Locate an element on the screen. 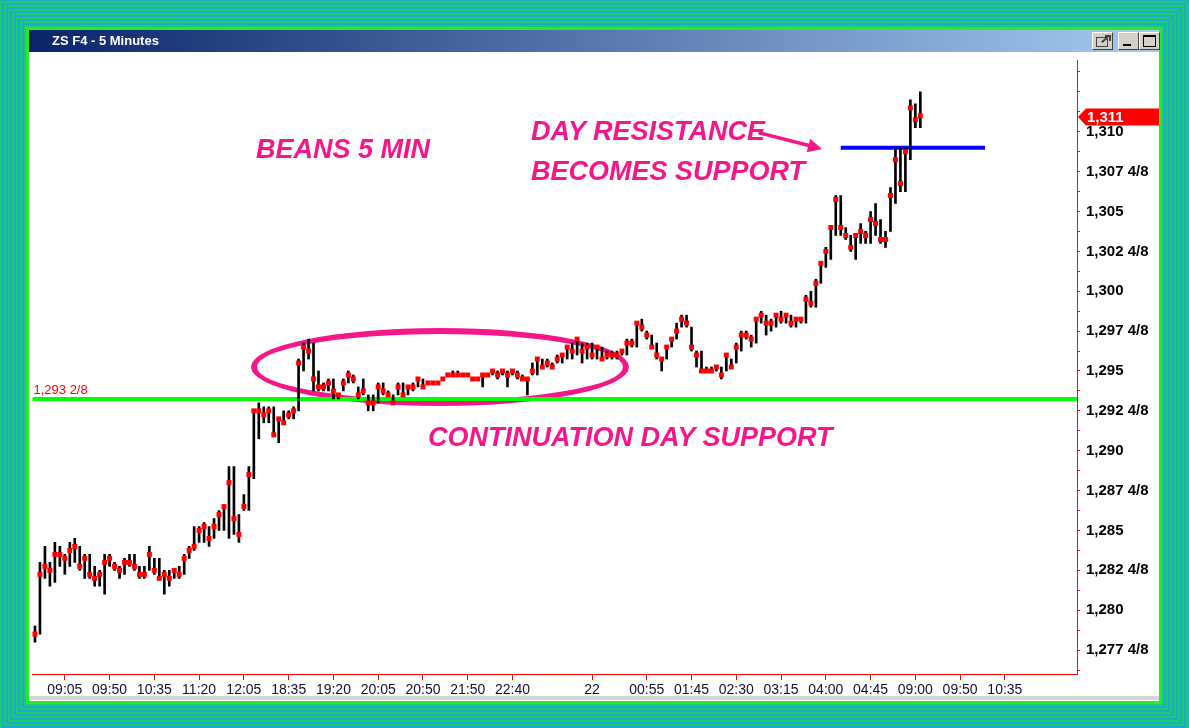  chart-title: ZS F4 - 5 Minutes is located at coordinates (105, 41).